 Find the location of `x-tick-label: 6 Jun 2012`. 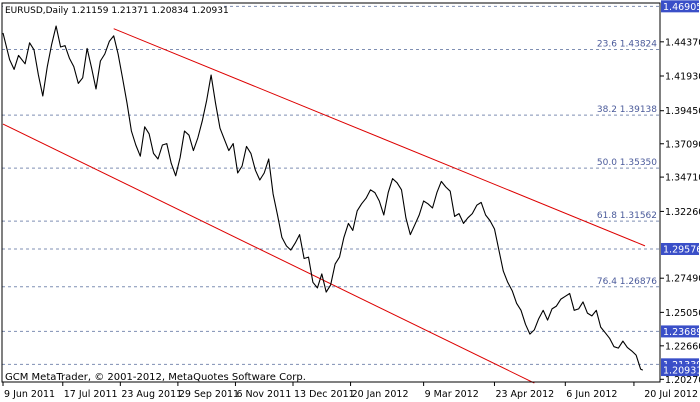

x-tick-label: 6 Jun 2012 is located at coordinates (591, 394).